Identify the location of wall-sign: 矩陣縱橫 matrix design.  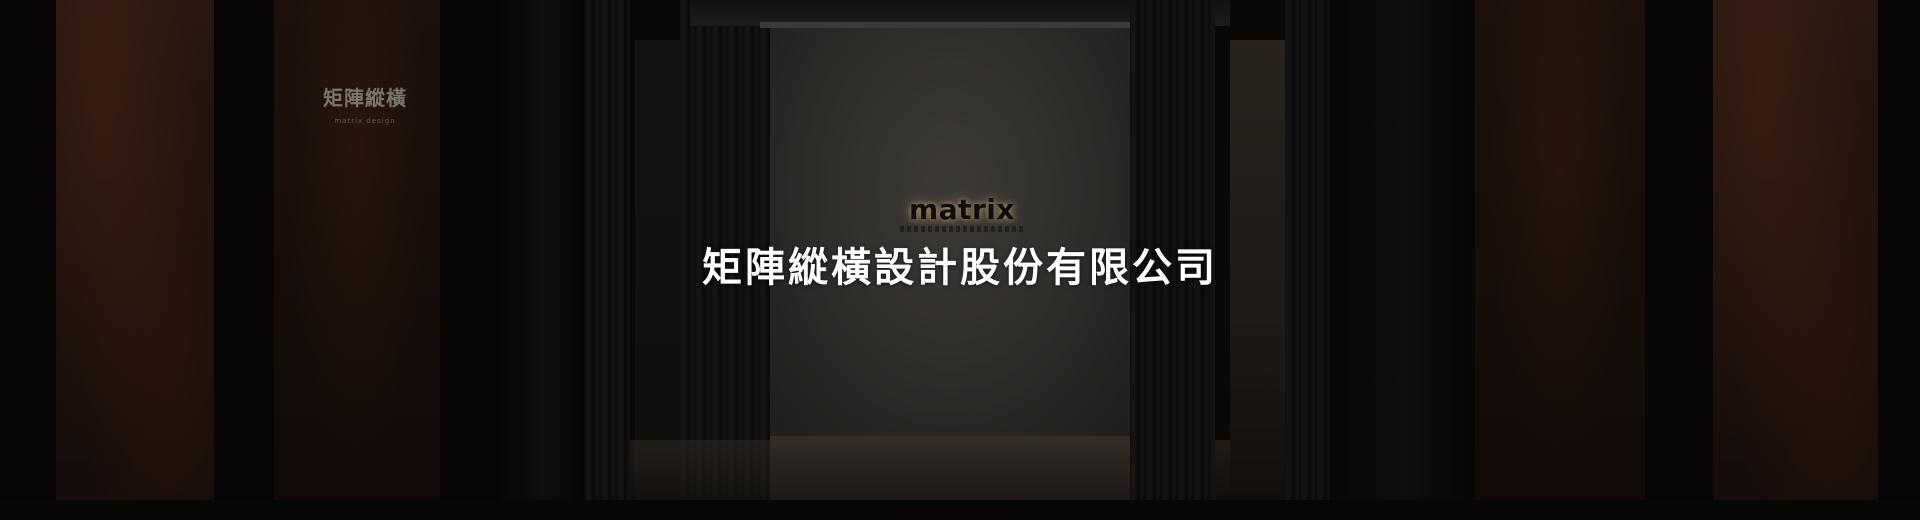
(365, 108).